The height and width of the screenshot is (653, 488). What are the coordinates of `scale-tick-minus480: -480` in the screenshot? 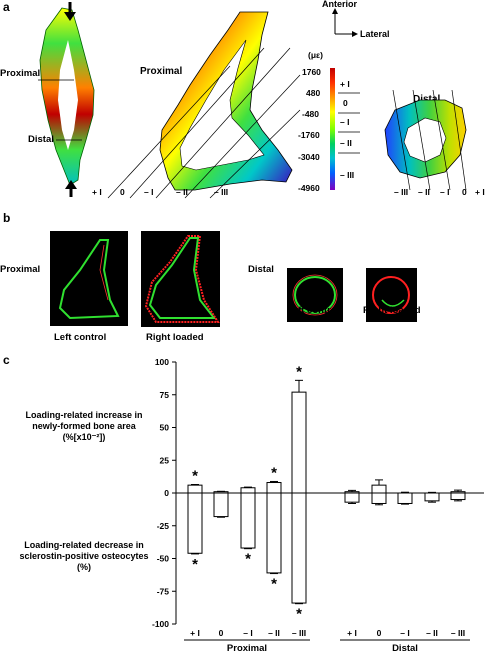 It's located at (310, 114).